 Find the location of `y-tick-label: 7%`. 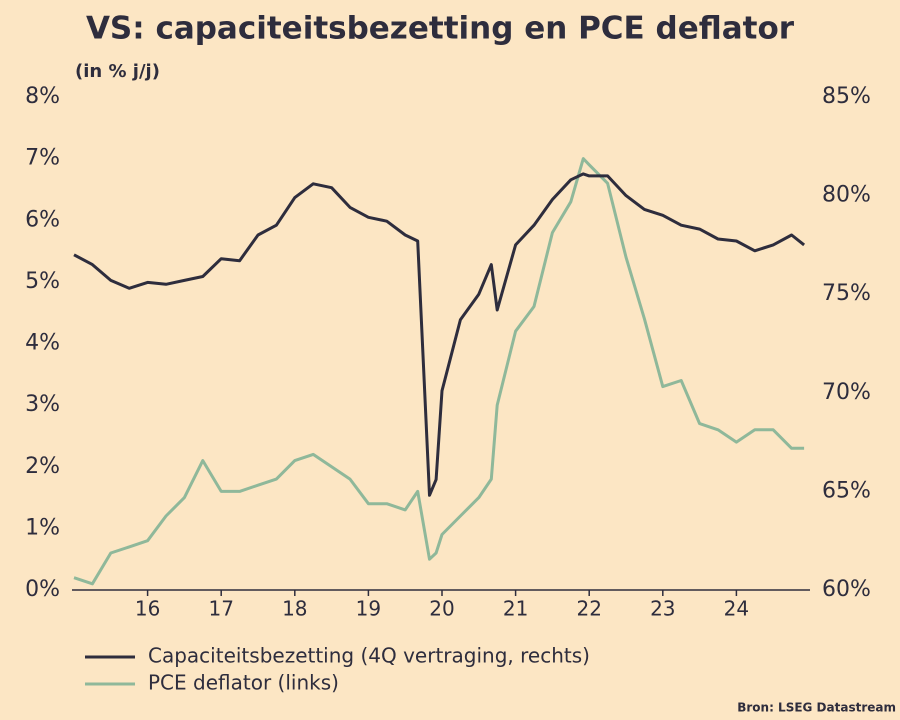

y-tick-label: 7% is located at coordinates (42, 158).